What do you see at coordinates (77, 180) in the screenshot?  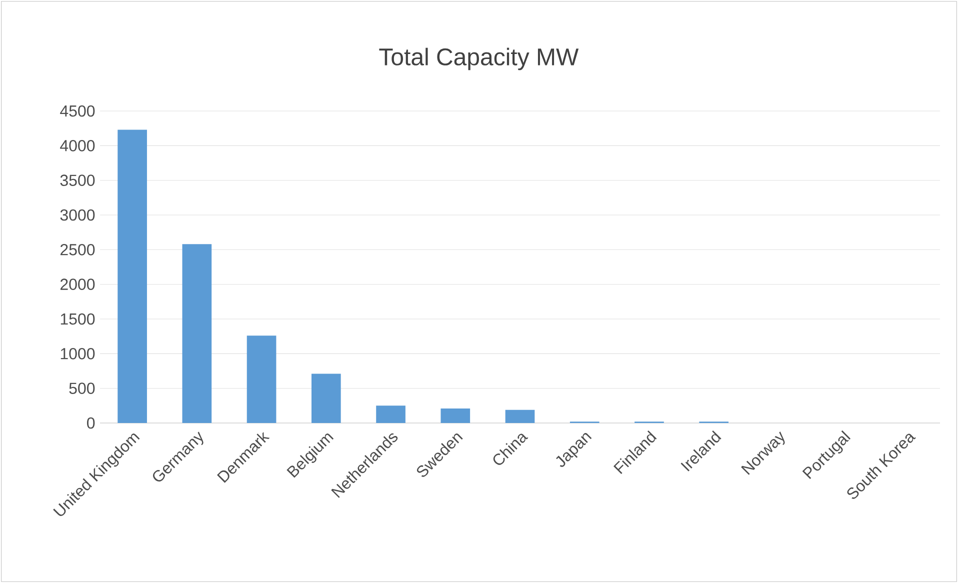 I see `y-tick-label: 3500` at bounding box center [77, 180].